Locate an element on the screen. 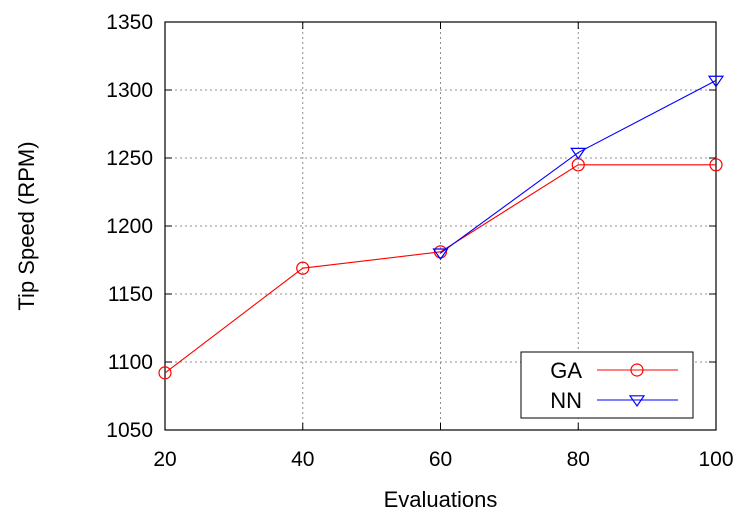 This screenshot has width=746, height=516. series-nn is located at coordinates (578, 168).